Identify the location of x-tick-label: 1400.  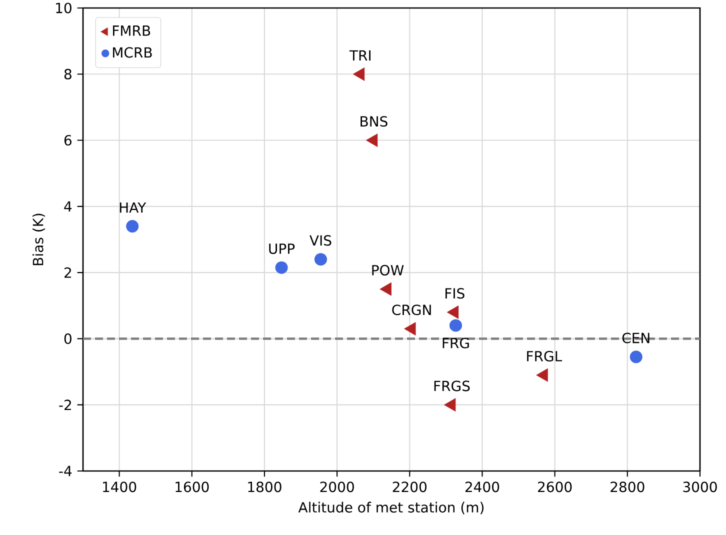
(119, 487).